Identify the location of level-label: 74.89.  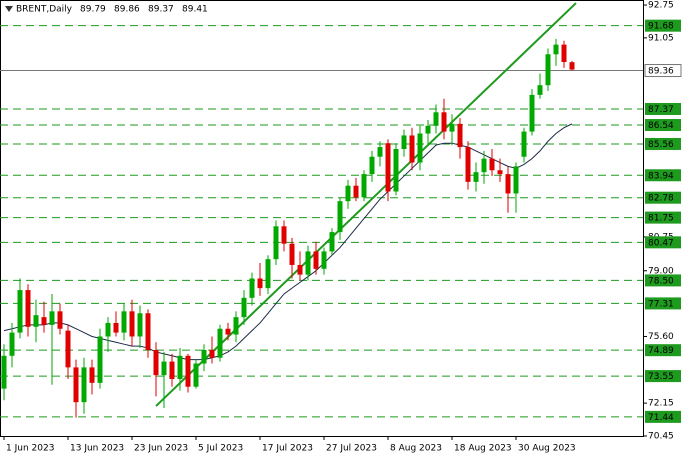
(661, 351).